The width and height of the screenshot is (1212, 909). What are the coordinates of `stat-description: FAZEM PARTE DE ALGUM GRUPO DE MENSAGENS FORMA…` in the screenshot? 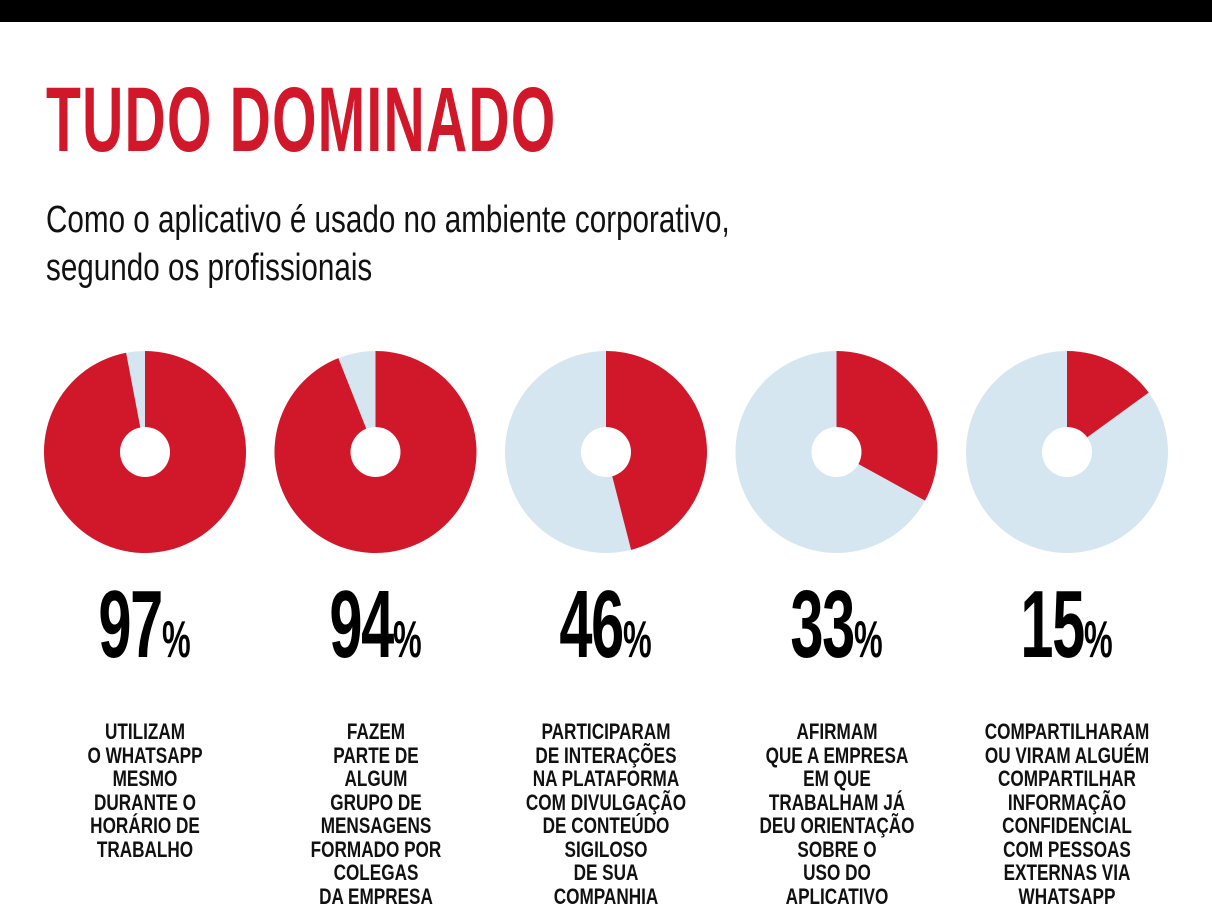 It's located at (376, 814).